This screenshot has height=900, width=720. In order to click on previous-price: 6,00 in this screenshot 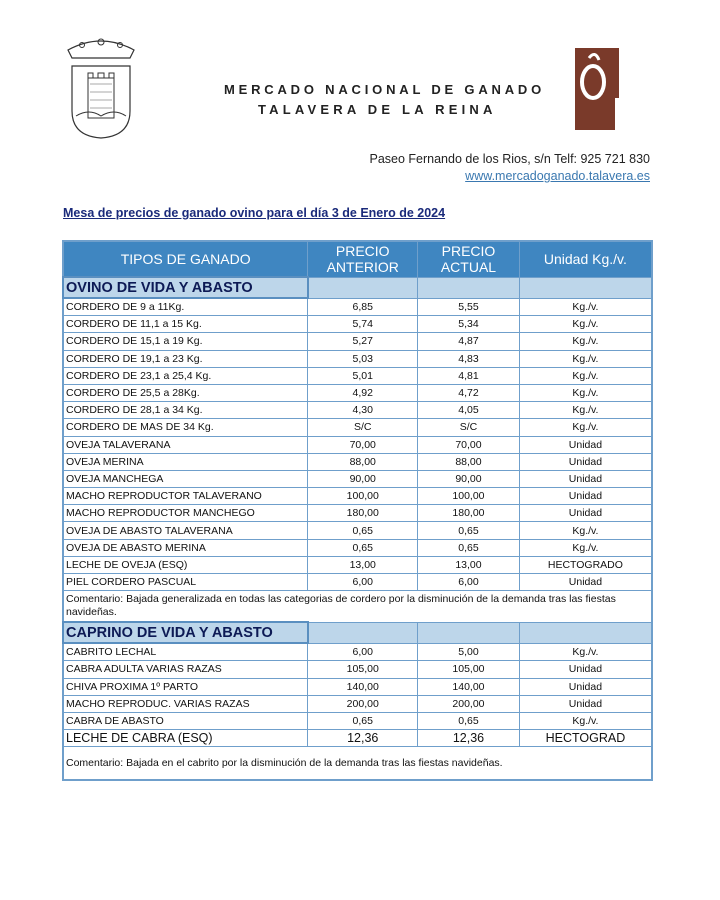, I will do `click(363, 582)`.